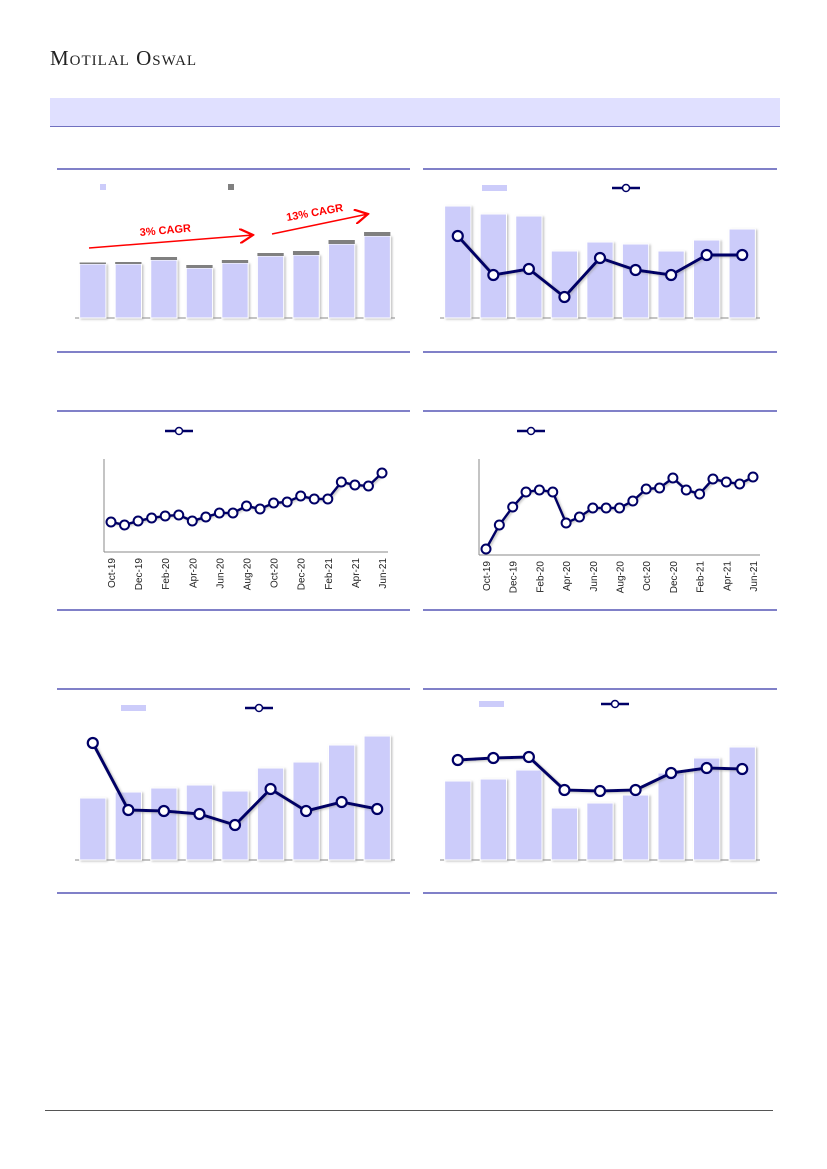  Describe the element at coordinates (409, 1110) in the screenshot. I see `footer-rule` at that location.